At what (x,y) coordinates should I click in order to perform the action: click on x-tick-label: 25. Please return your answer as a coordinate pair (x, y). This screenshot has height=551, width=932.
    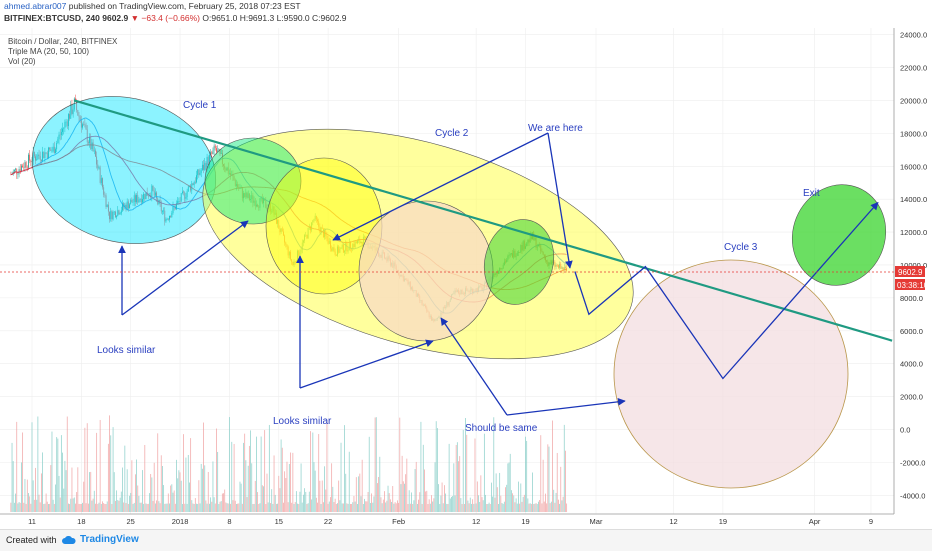
    Looking at the image, I should click on (131, 521).